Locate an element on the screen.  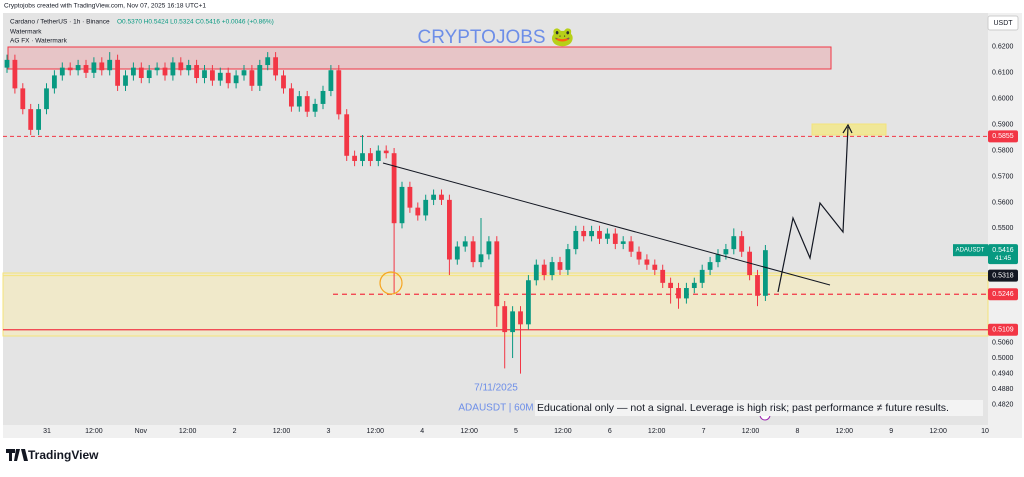
target-box is located at coordinates (849, 129).